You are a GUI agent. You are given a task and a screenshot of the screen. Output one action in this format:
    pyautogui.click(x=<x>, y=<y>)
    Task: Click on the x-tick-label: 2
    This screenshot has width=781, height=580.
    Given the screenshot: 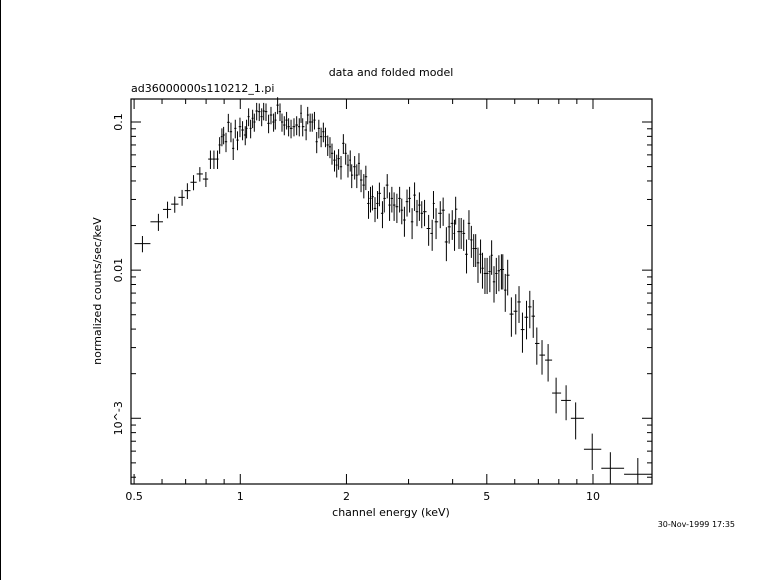 What is the action you would take?
    pyautogui.click(x=346, y=496)
    